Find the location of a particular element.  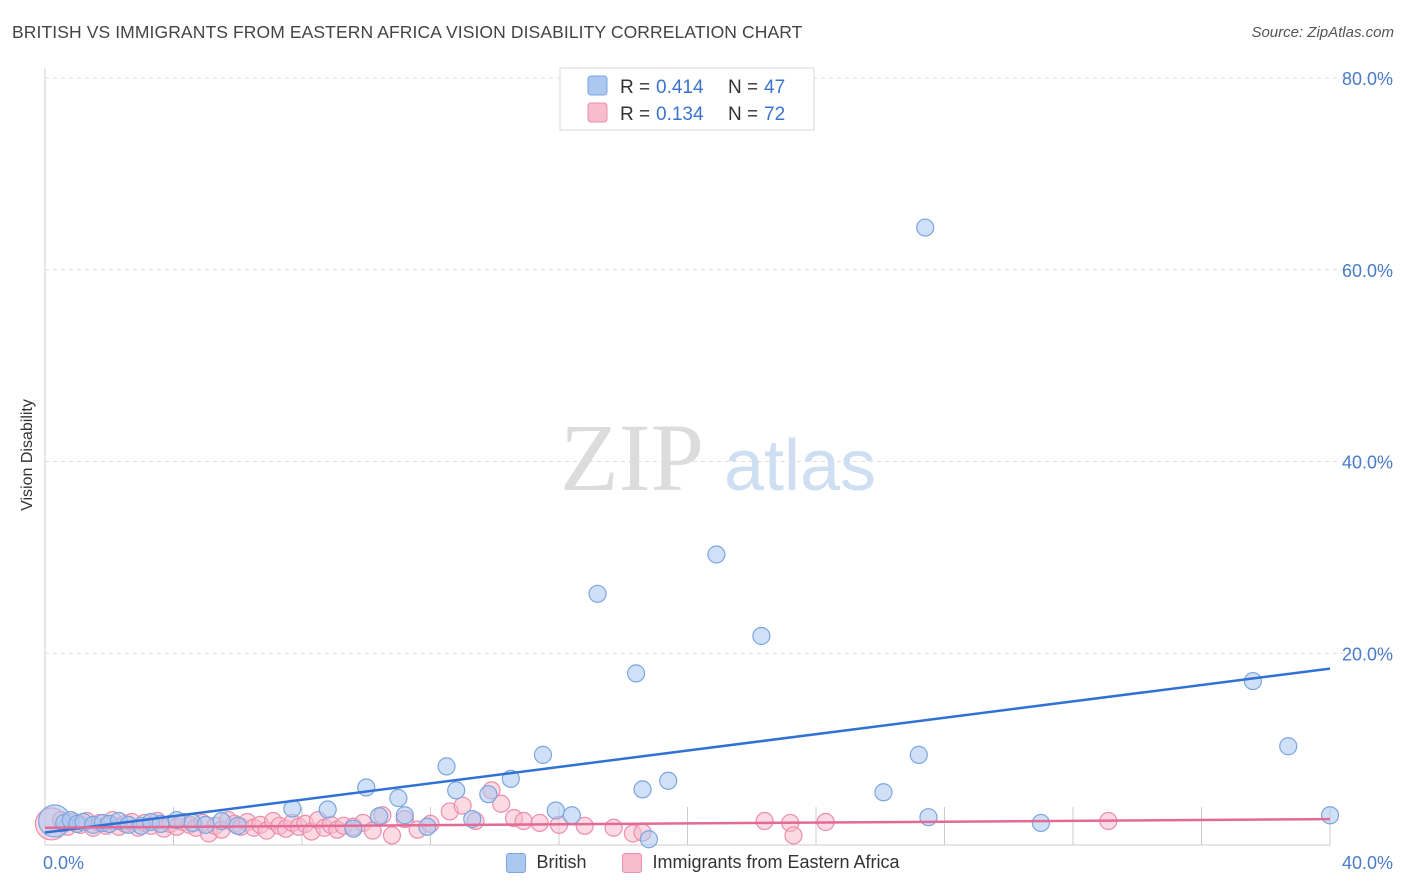

legend-n-label-eafrica: N = is located at coordinates (743, 114).